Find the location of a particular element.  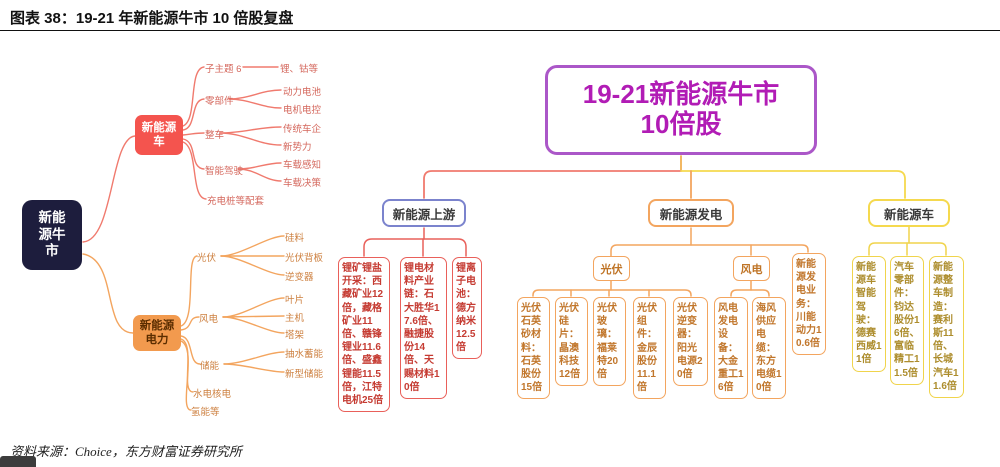

upstream-box-materials: 锂电材料产业链：石大胜华17.6倍、融捷股份14倍、天赐材料10倍 is located at coordinates (423, 328).